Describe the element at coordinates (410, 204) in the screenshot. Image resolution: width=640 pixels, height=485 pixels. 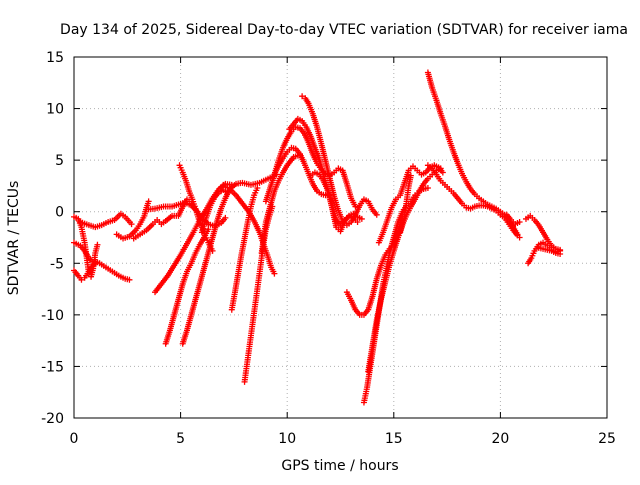
I see `series-t25` at that location.